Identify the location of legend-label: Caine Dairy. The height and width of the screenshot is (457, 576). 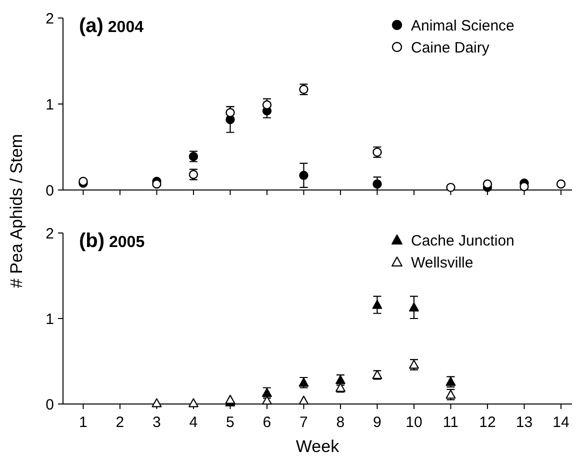
(450, 47).